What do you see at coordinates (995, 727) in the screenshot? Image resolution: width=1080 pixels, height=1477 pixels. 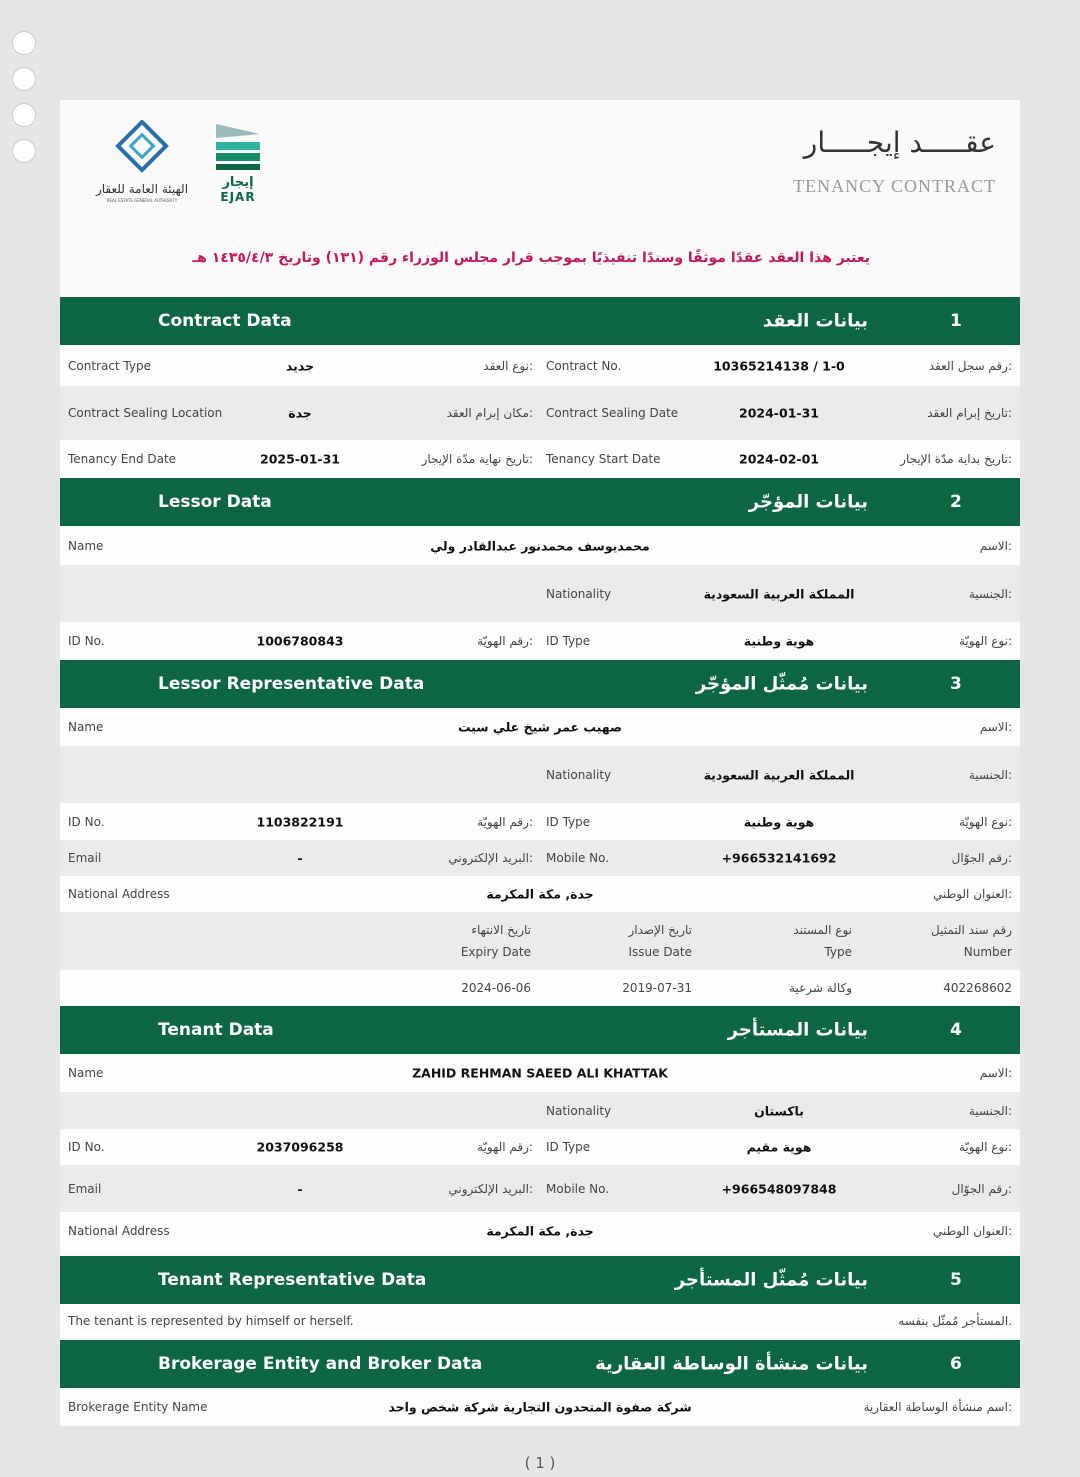 I see `label: الاسم:` at bounding box center [995, 727].